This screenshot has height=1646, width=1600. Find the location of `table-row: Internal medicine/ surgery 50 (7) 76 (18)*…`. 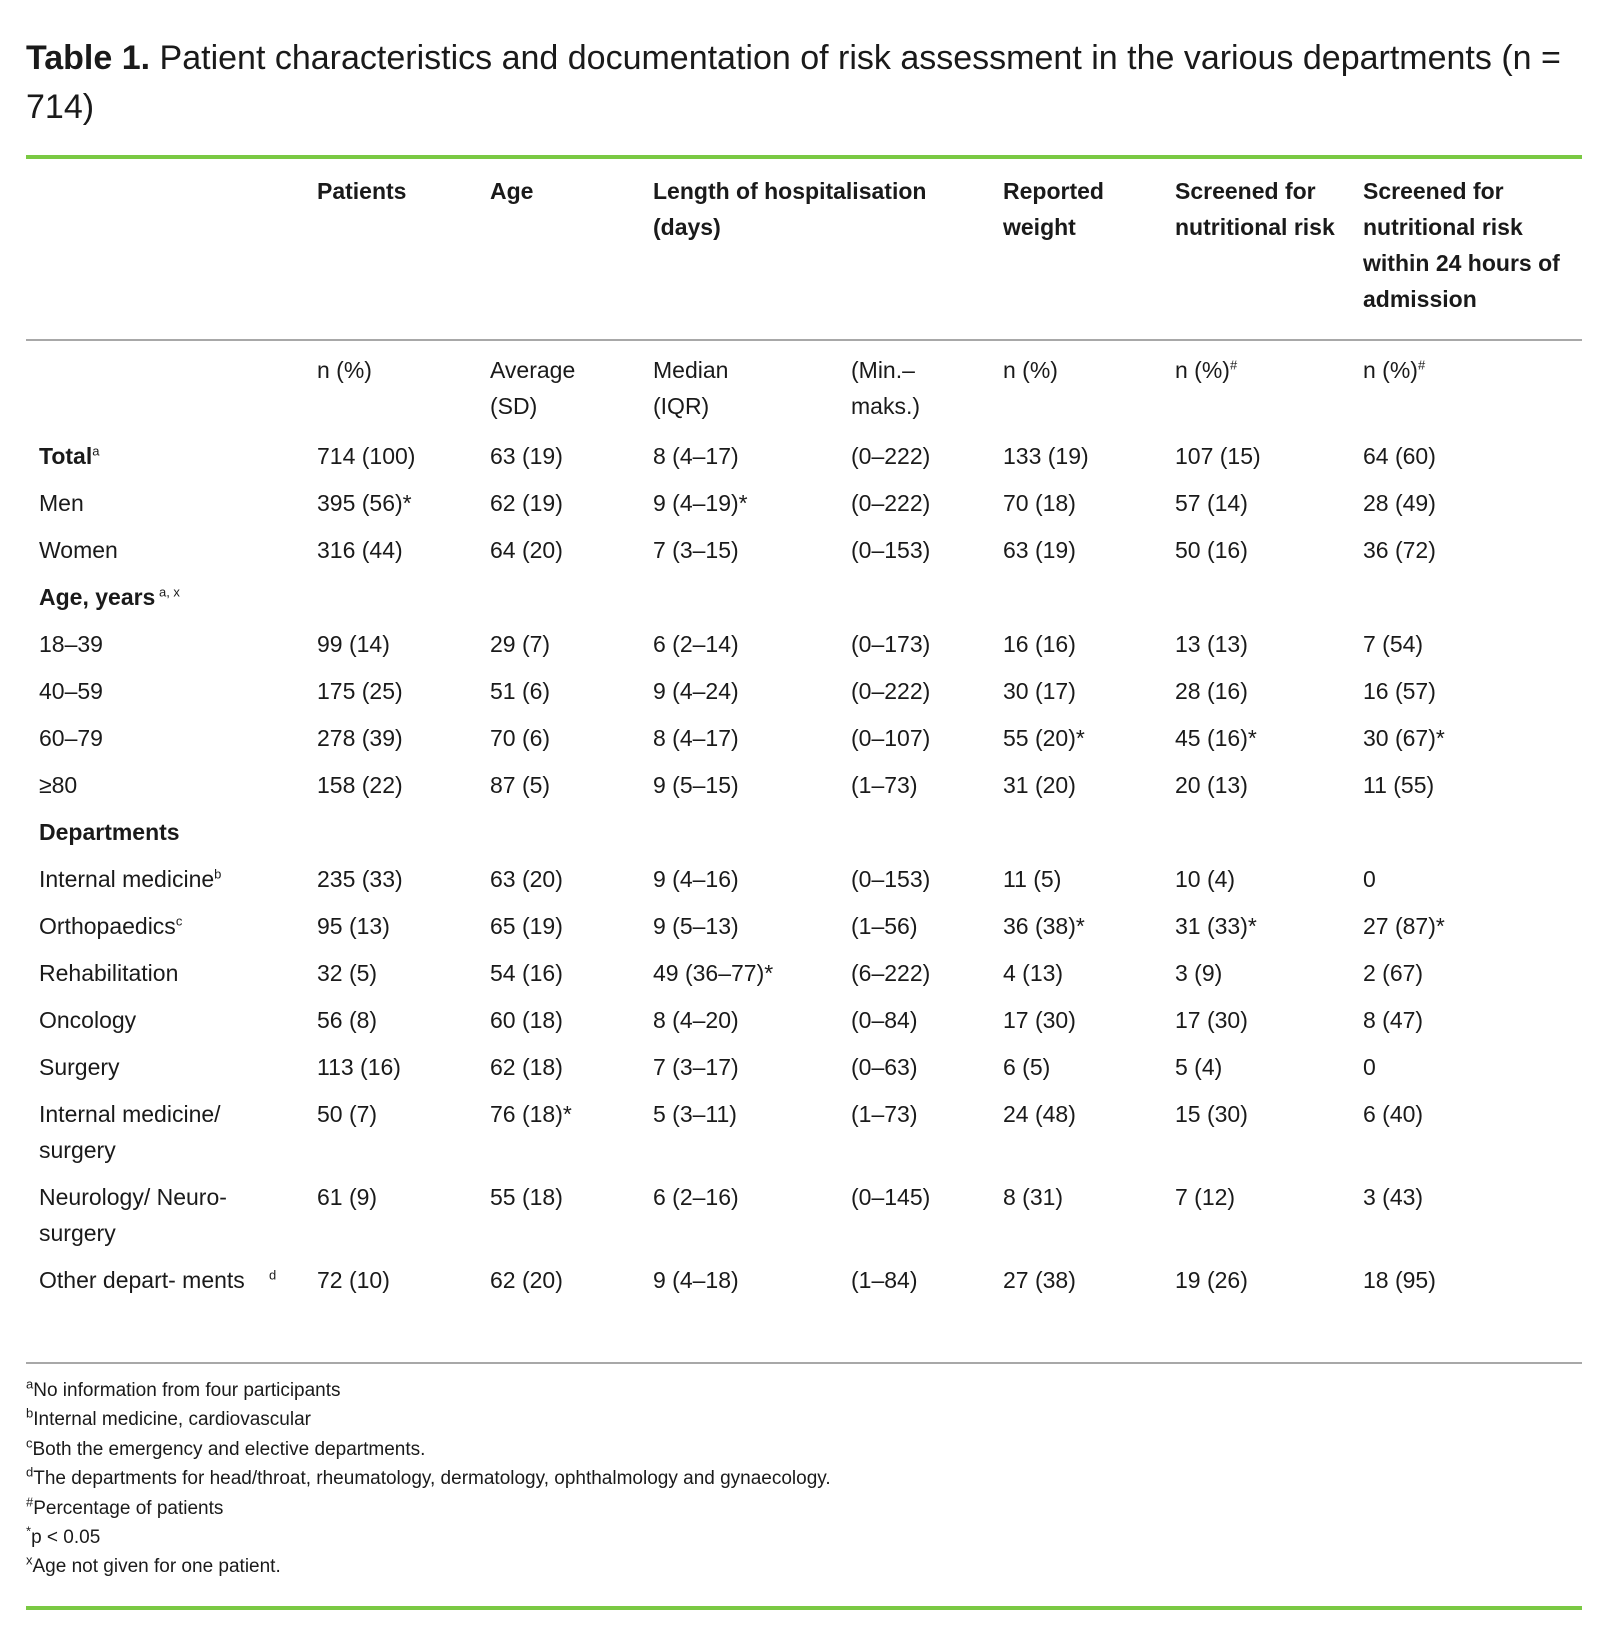

table-row: Internal medicine/ surgery 50 (7) 76 (18)*… is located at coordinates (804, 1131).